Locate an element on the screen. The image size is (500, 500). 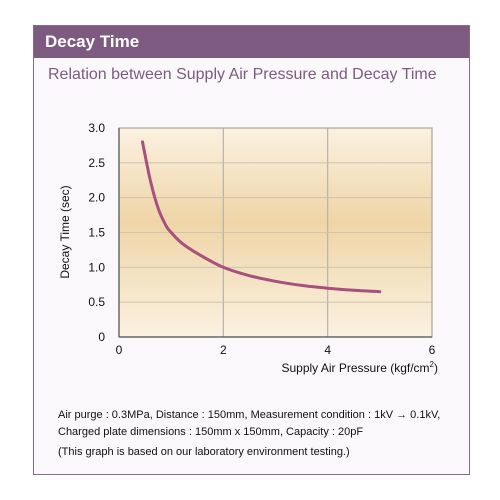
y-tick-label: 1.0 is located at coordinates (96, 267).